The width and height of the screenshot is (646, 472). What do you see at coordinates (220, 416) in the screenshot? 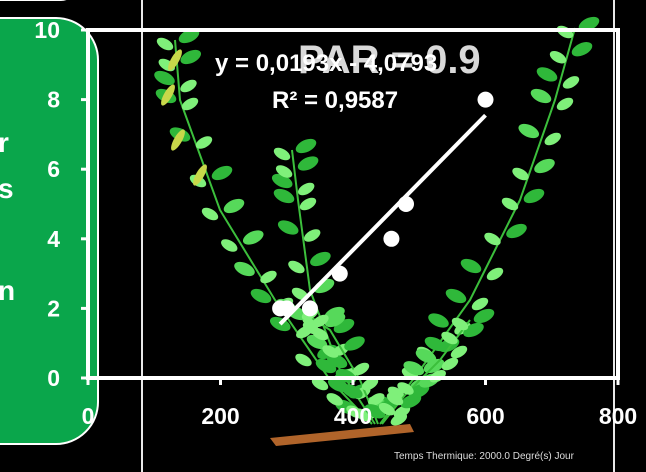
I see `x-tick-label: 200` at bounding box center [220, 416].